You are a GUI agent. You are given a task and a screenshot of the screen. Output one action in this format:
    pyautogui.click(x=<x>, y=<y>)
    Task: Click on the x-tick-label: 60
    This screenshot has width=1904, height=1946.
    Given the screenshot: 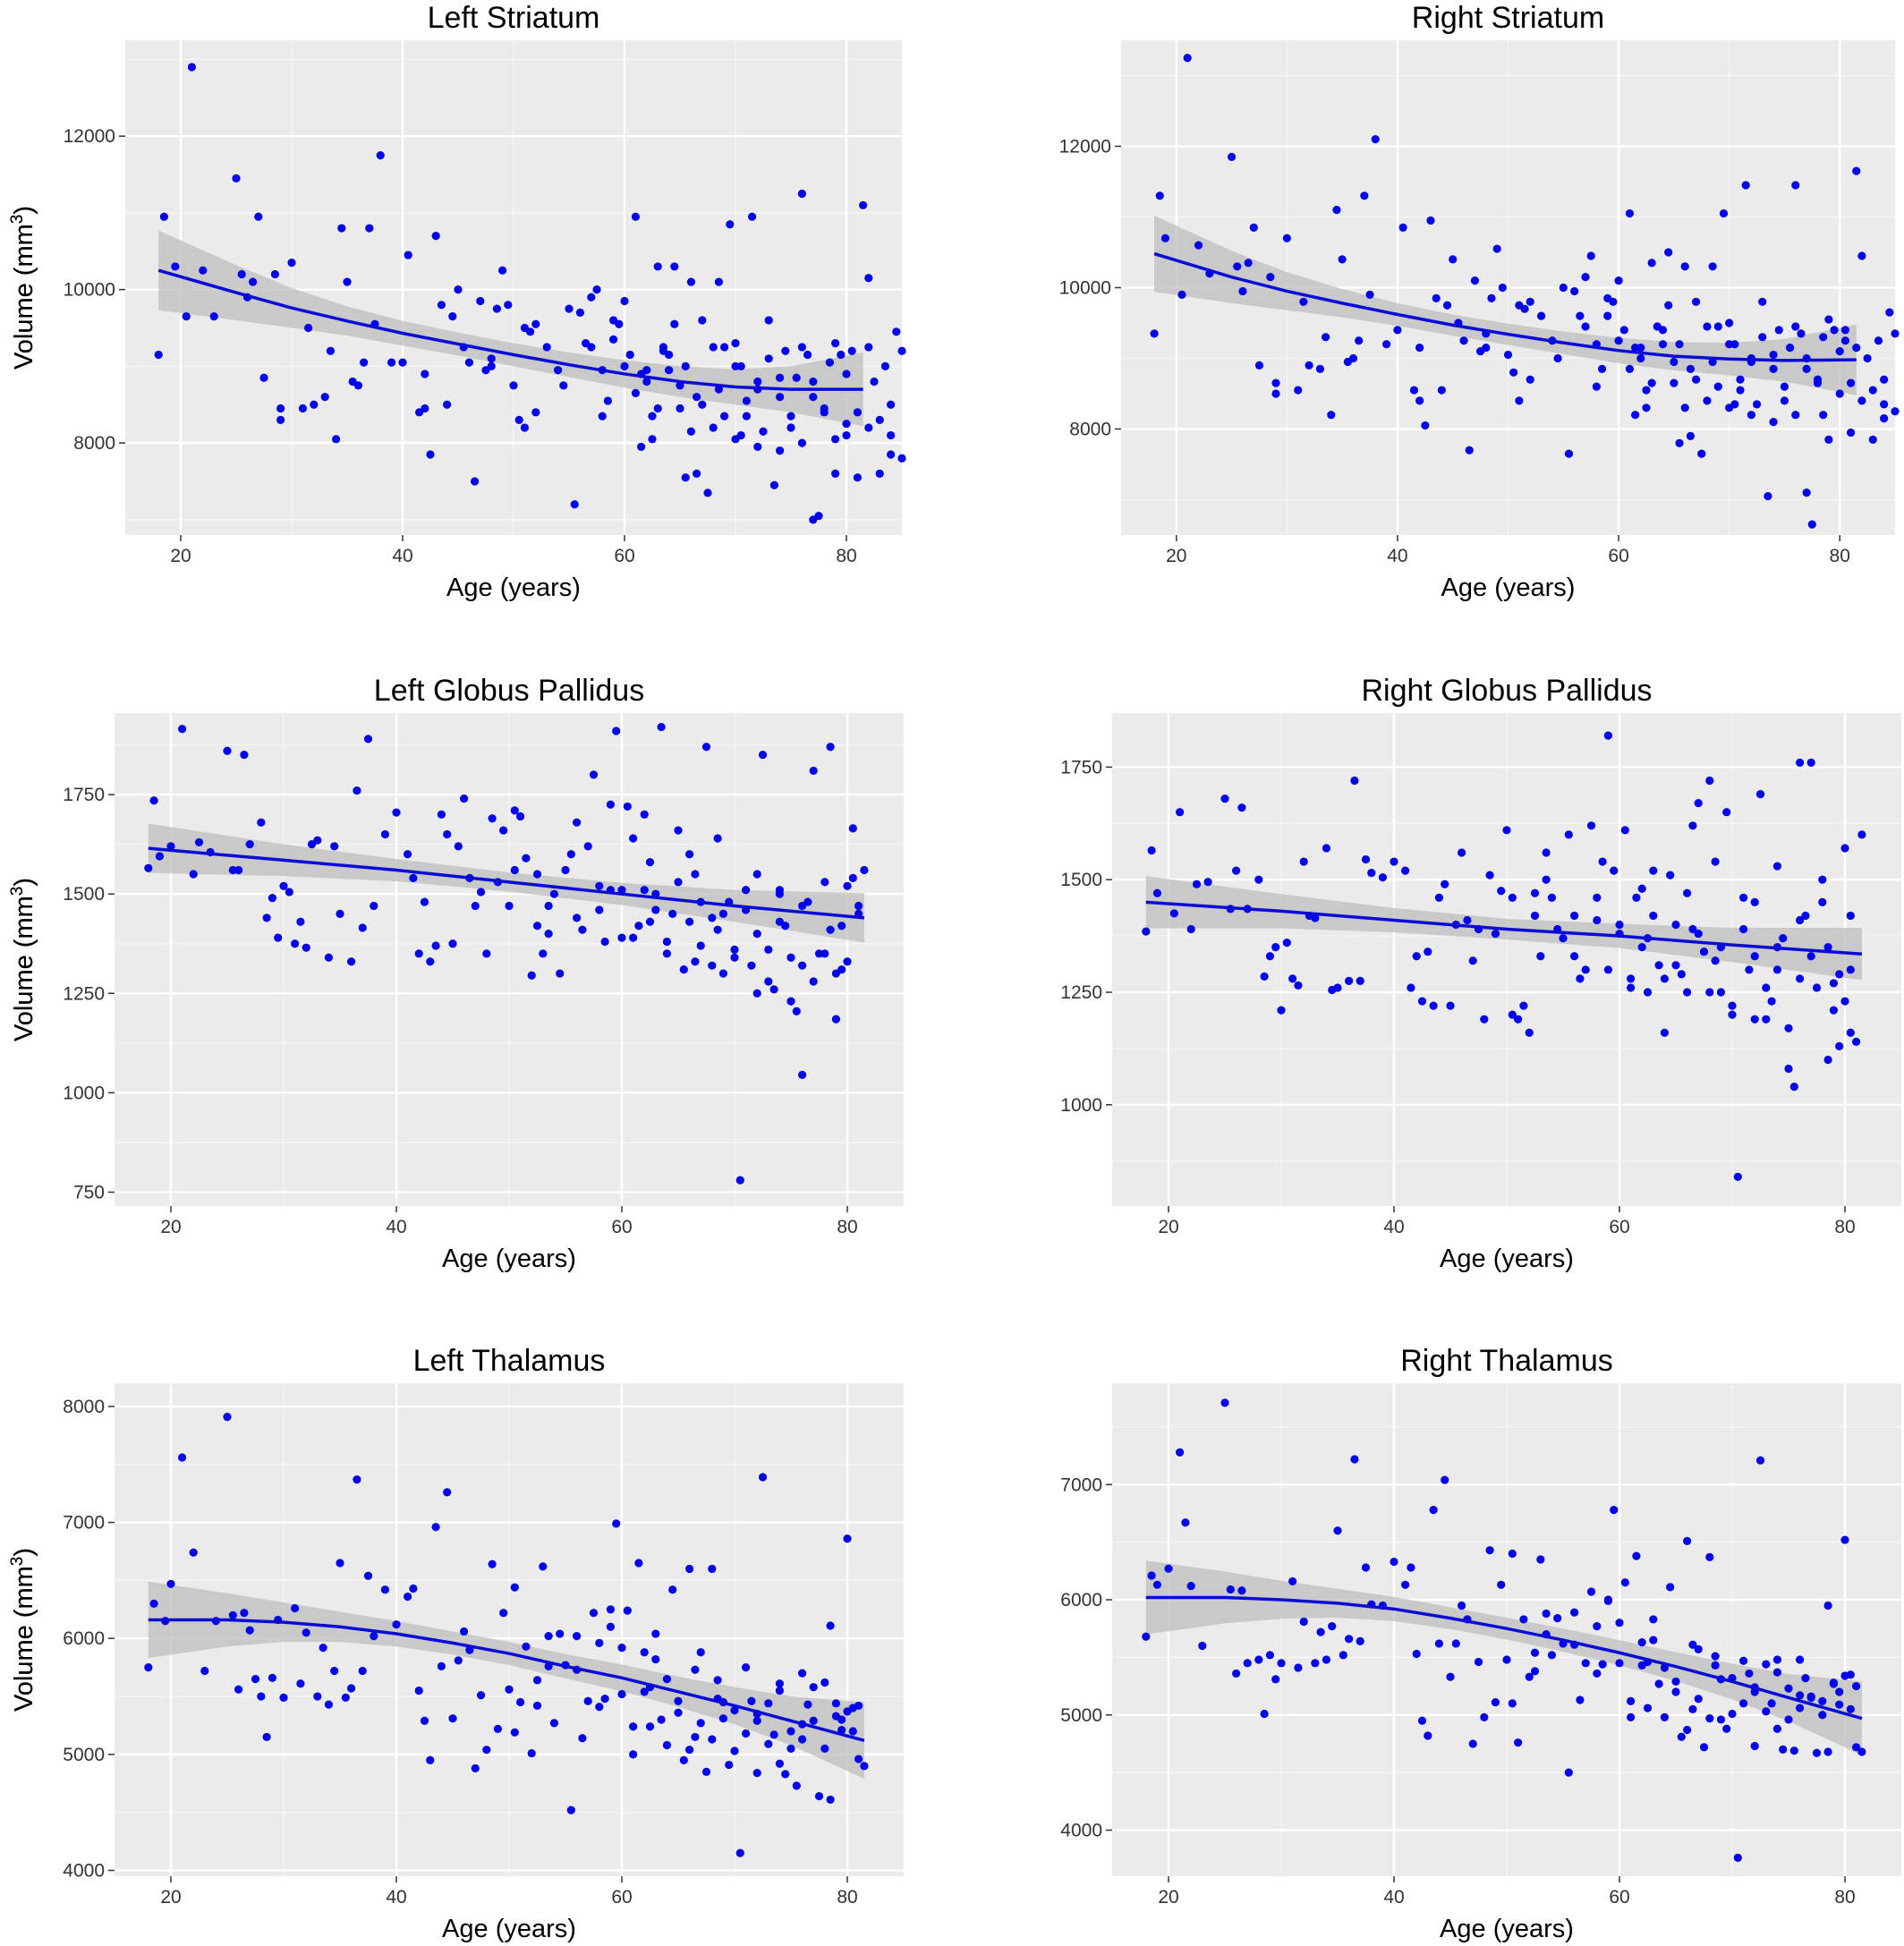 What is the action you would take?
    pyautogui.click(x=1619, y=1227)
    